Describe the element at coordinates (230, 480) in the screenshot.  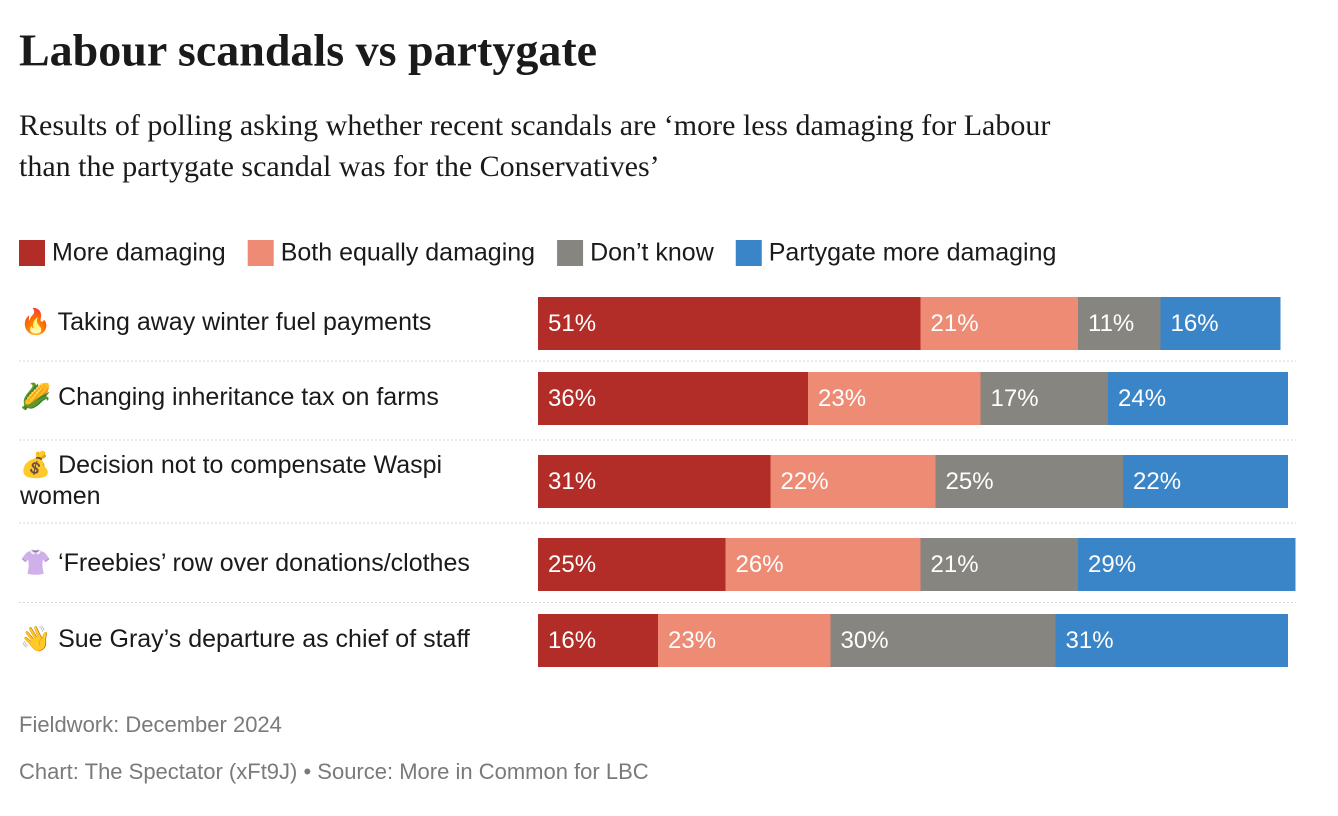
I see `row-label: 💰 Decision not to compensate Waspi women` at that location.